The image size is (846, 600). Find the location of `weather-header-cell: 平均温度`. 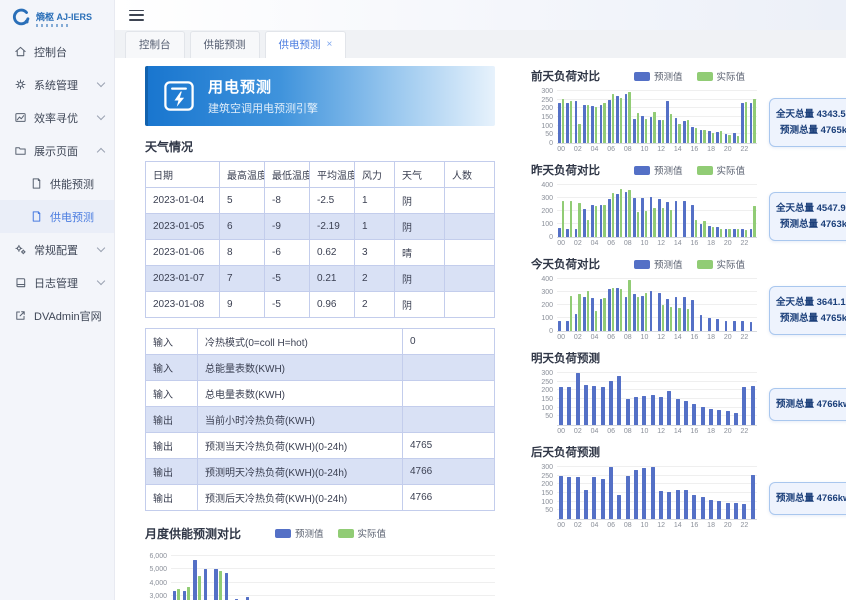

weather-header-cell: 平均温度 is located at coordinates (332, 174).